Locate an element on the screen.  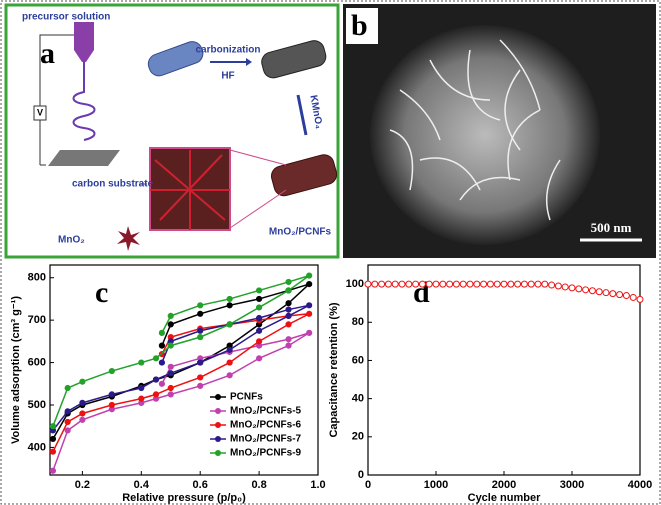
x-axis-title: Cycle number is located at coordinates (504, 498).